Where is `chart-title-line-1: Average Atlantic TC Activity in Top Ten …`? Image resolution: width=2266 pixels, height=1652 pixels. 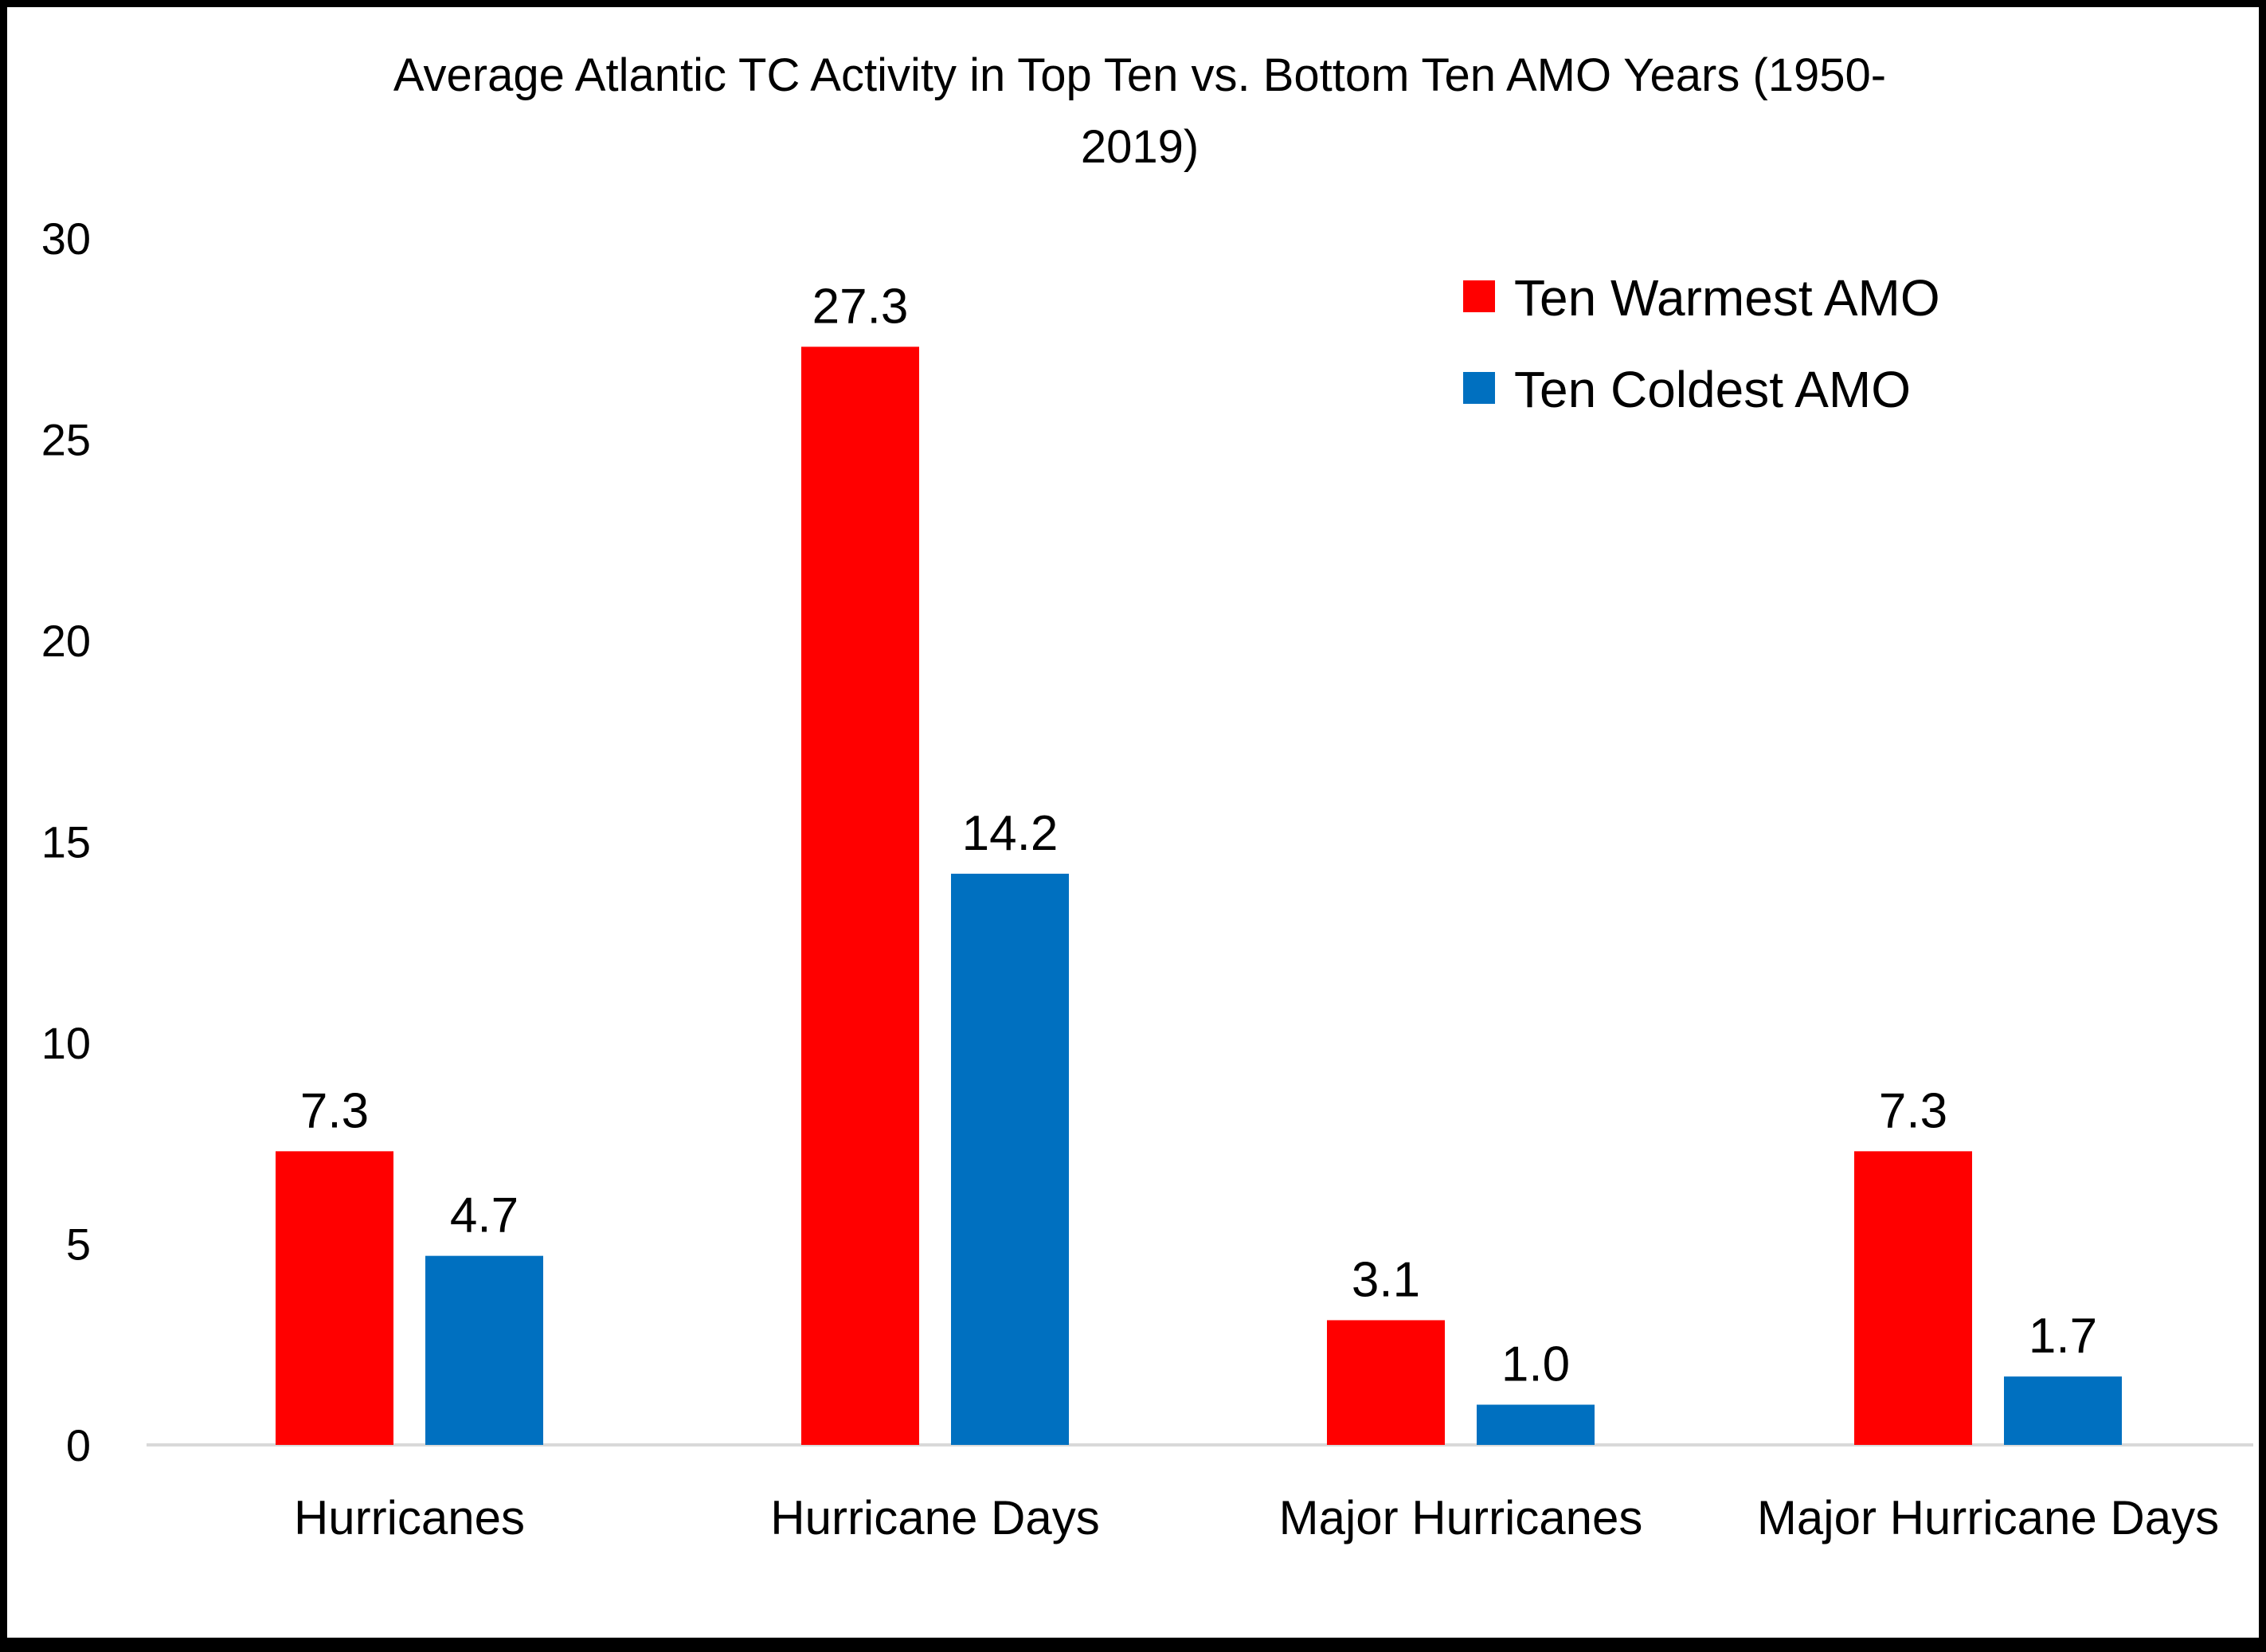
chart-title-line-1: Average Atlantic TC Activity in Top Ten … is located at coordinates (1139, 75).